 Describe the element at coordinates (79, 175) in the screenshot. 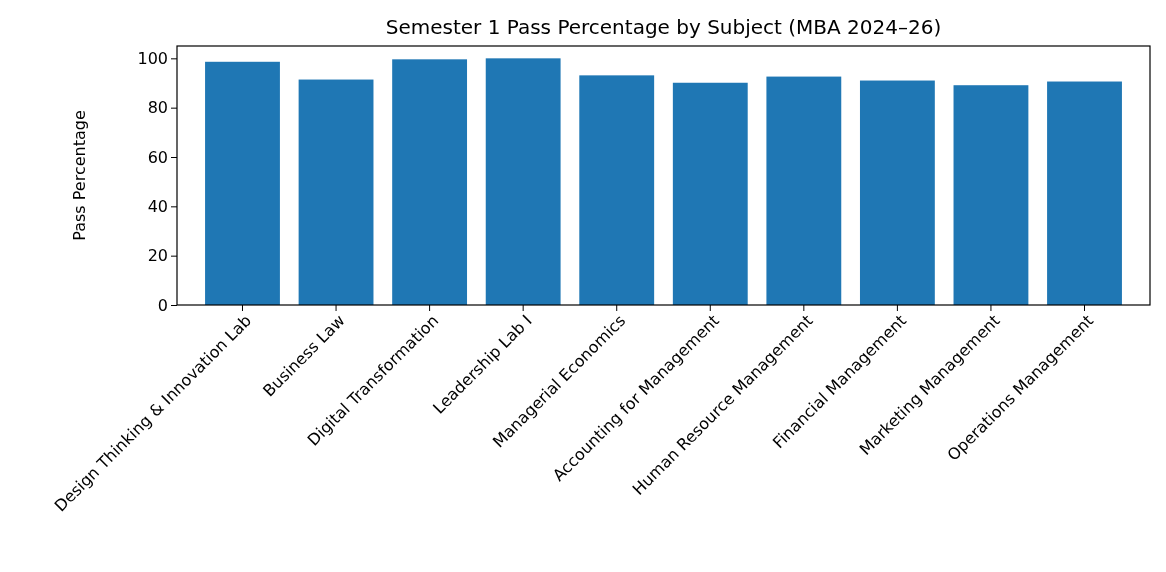

I see `y-axis-title: Pass Percentage` at that location.